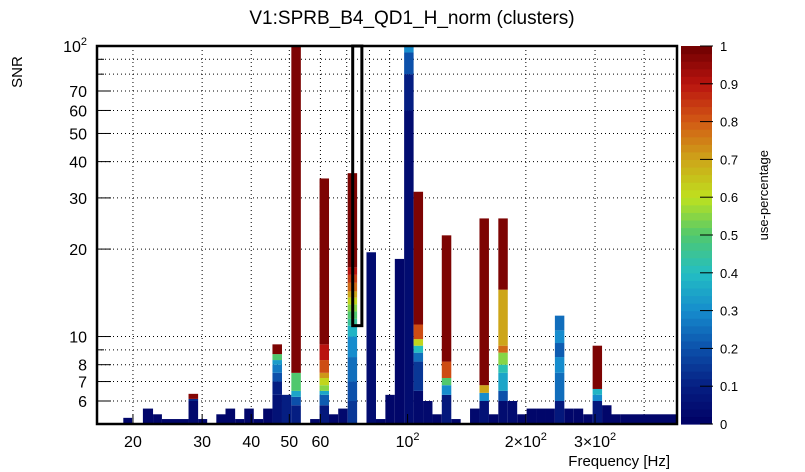  What do you see at coordinates (82, 402) in the screenshot?
I see `y-tick-label: 6` at bounding box center [82, 402].